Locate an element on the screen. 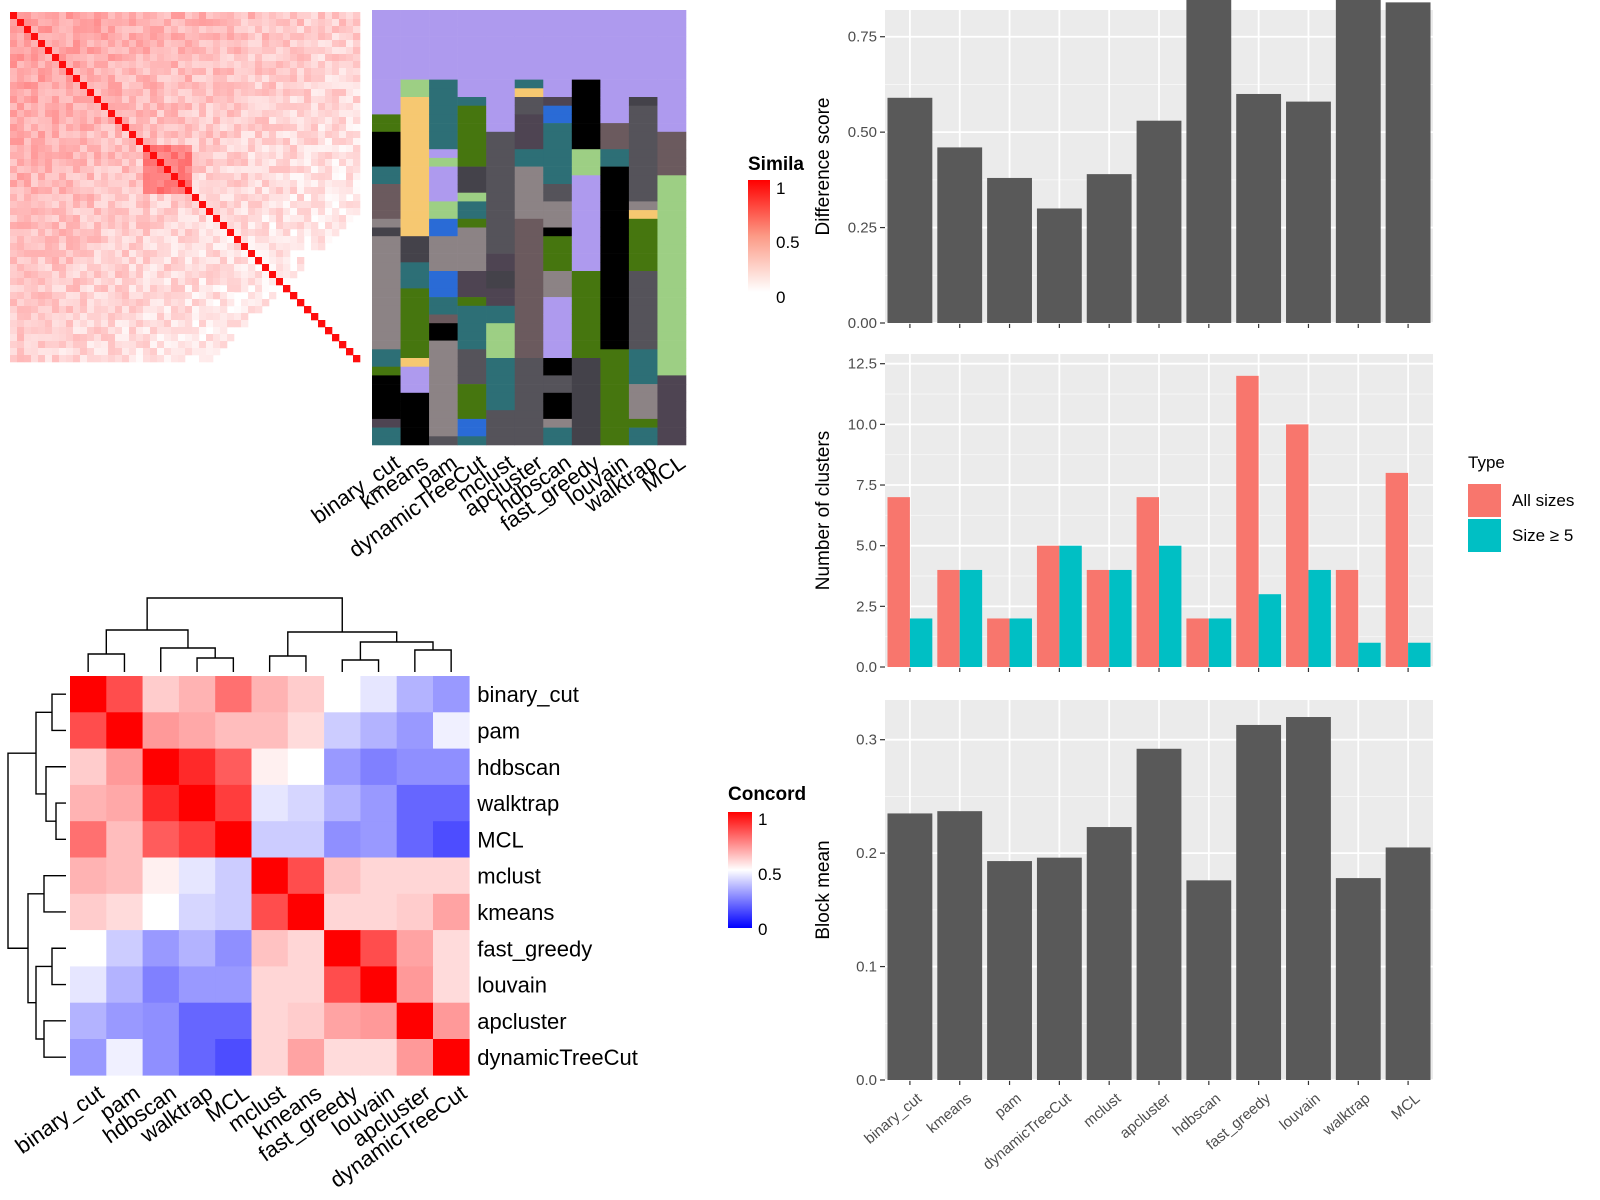  concordance-row-label: binary_cut is located at coordinates (528, 694).